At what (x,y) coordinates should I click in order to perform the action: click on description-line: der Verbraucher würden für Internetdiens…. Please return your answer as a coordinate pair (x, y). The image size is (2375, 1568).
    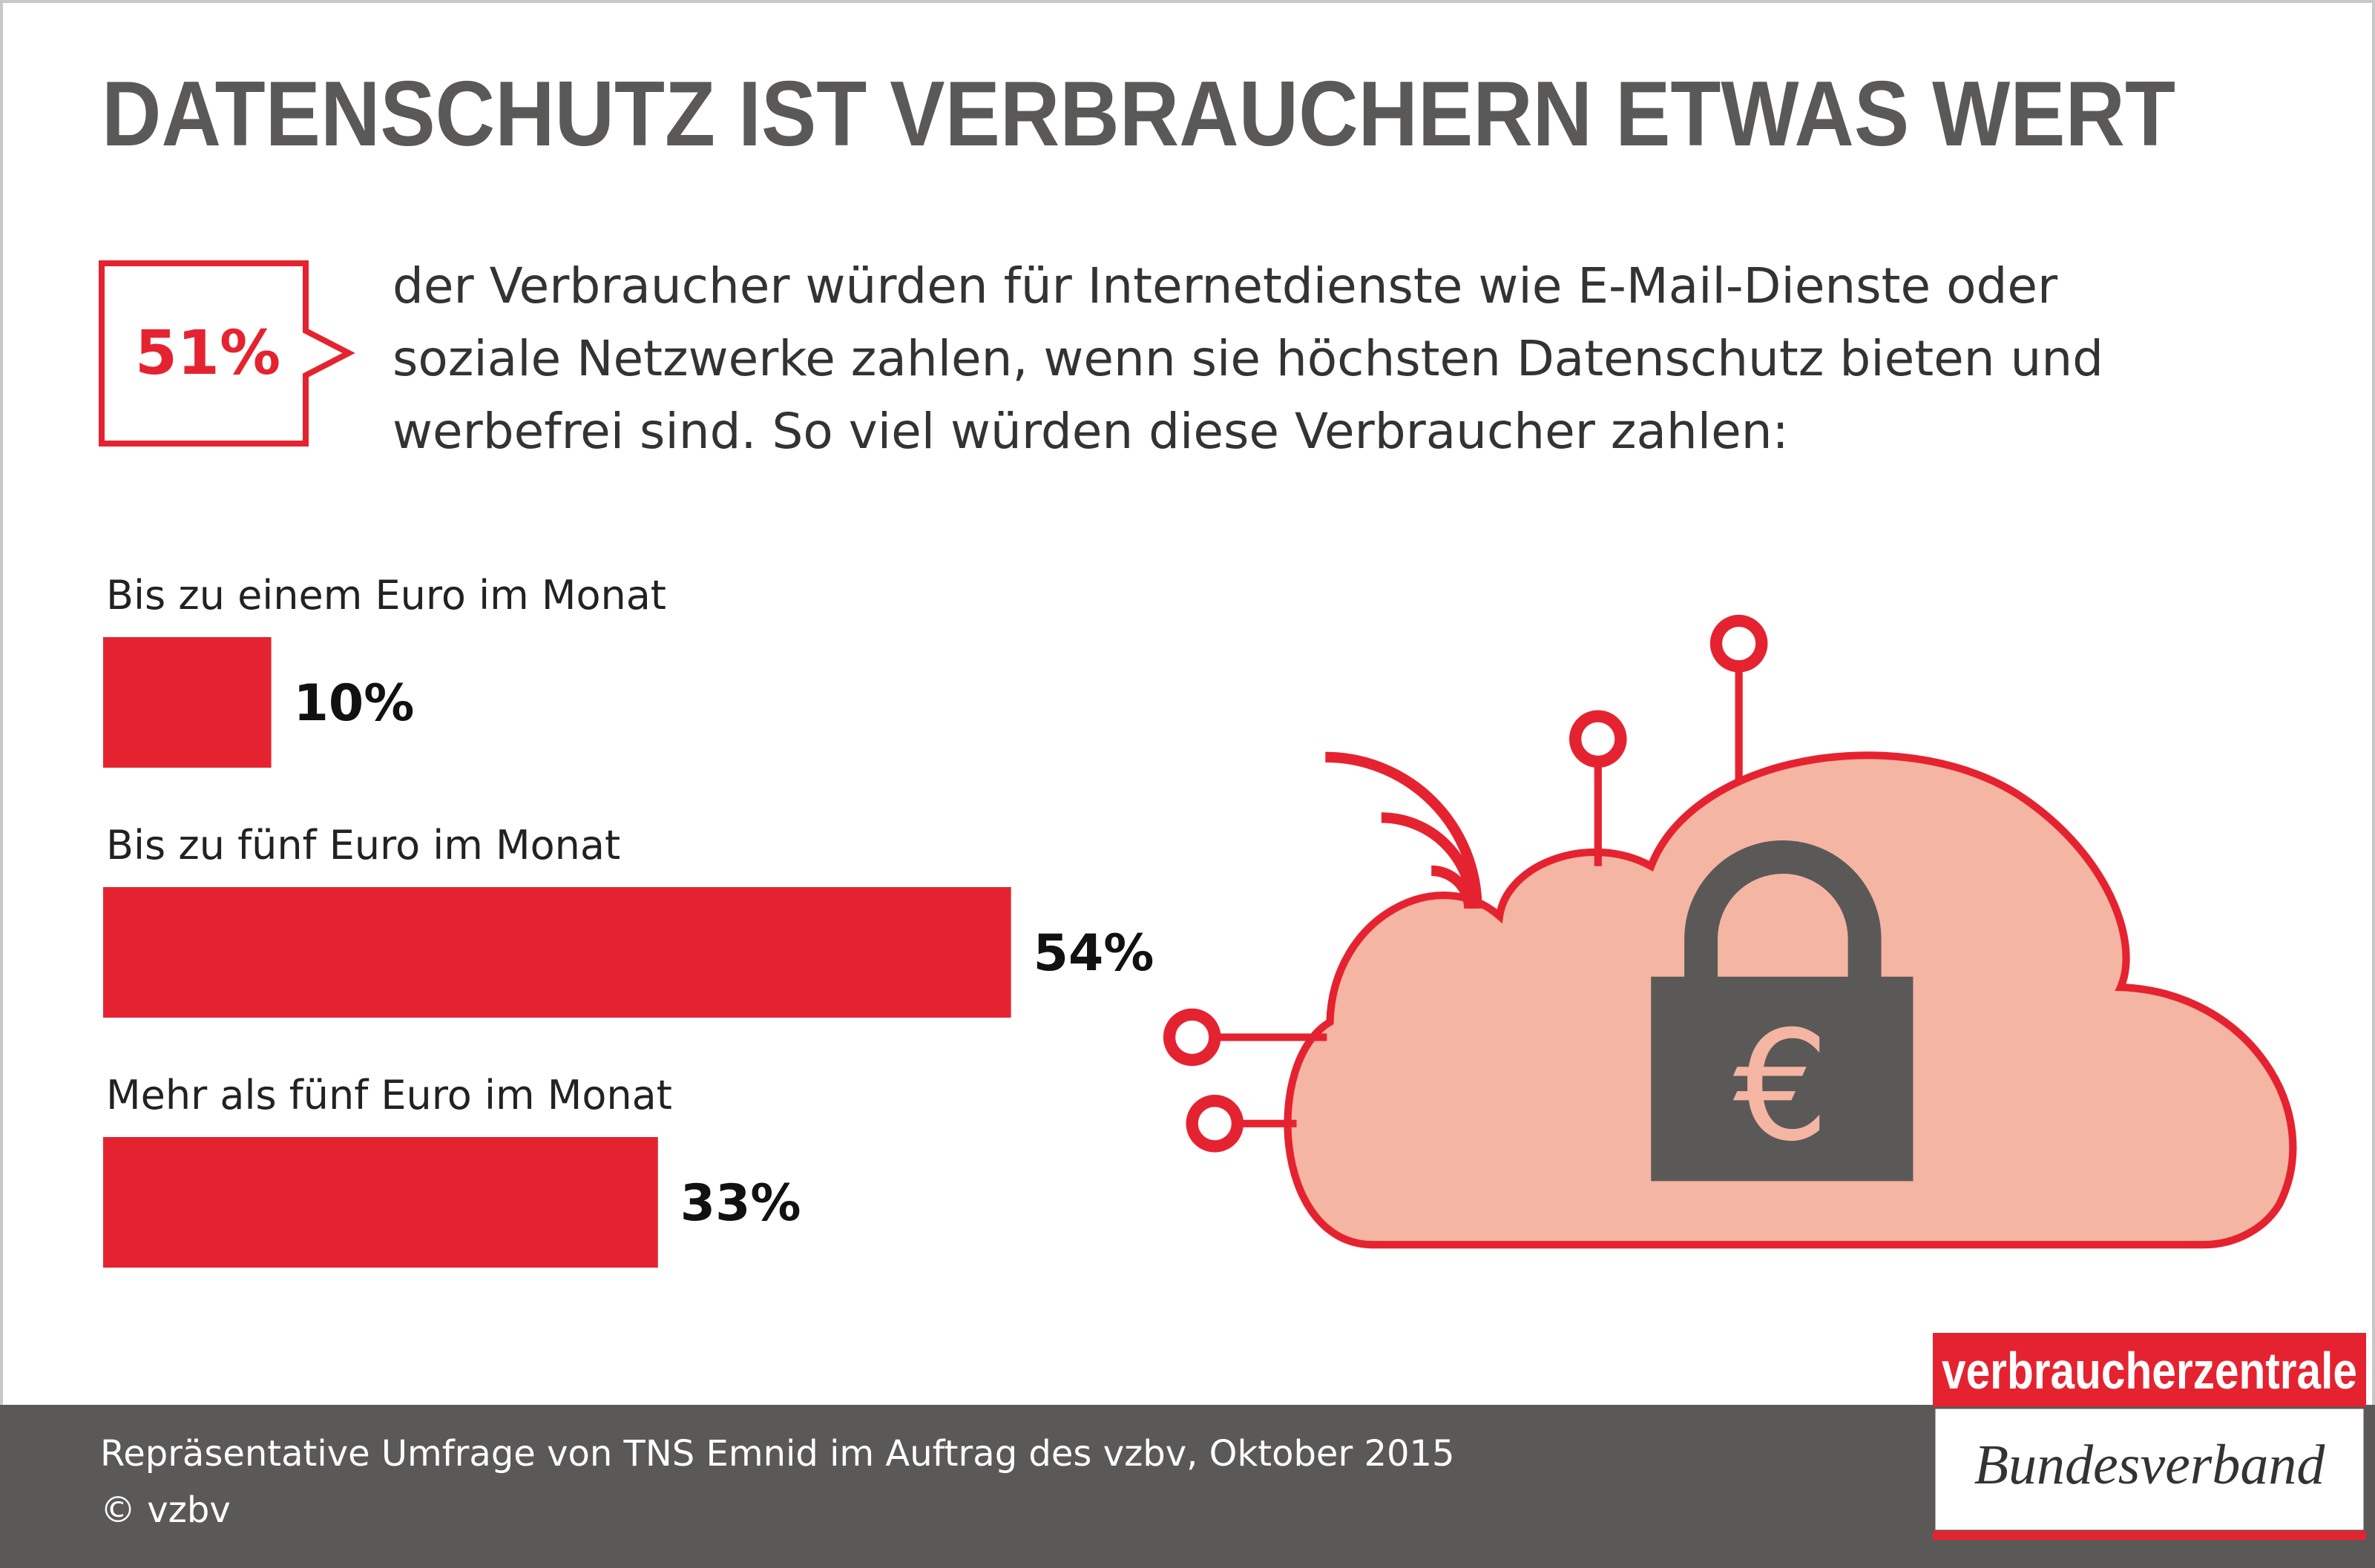
    Looking at the image, I should click on (1225, 286).